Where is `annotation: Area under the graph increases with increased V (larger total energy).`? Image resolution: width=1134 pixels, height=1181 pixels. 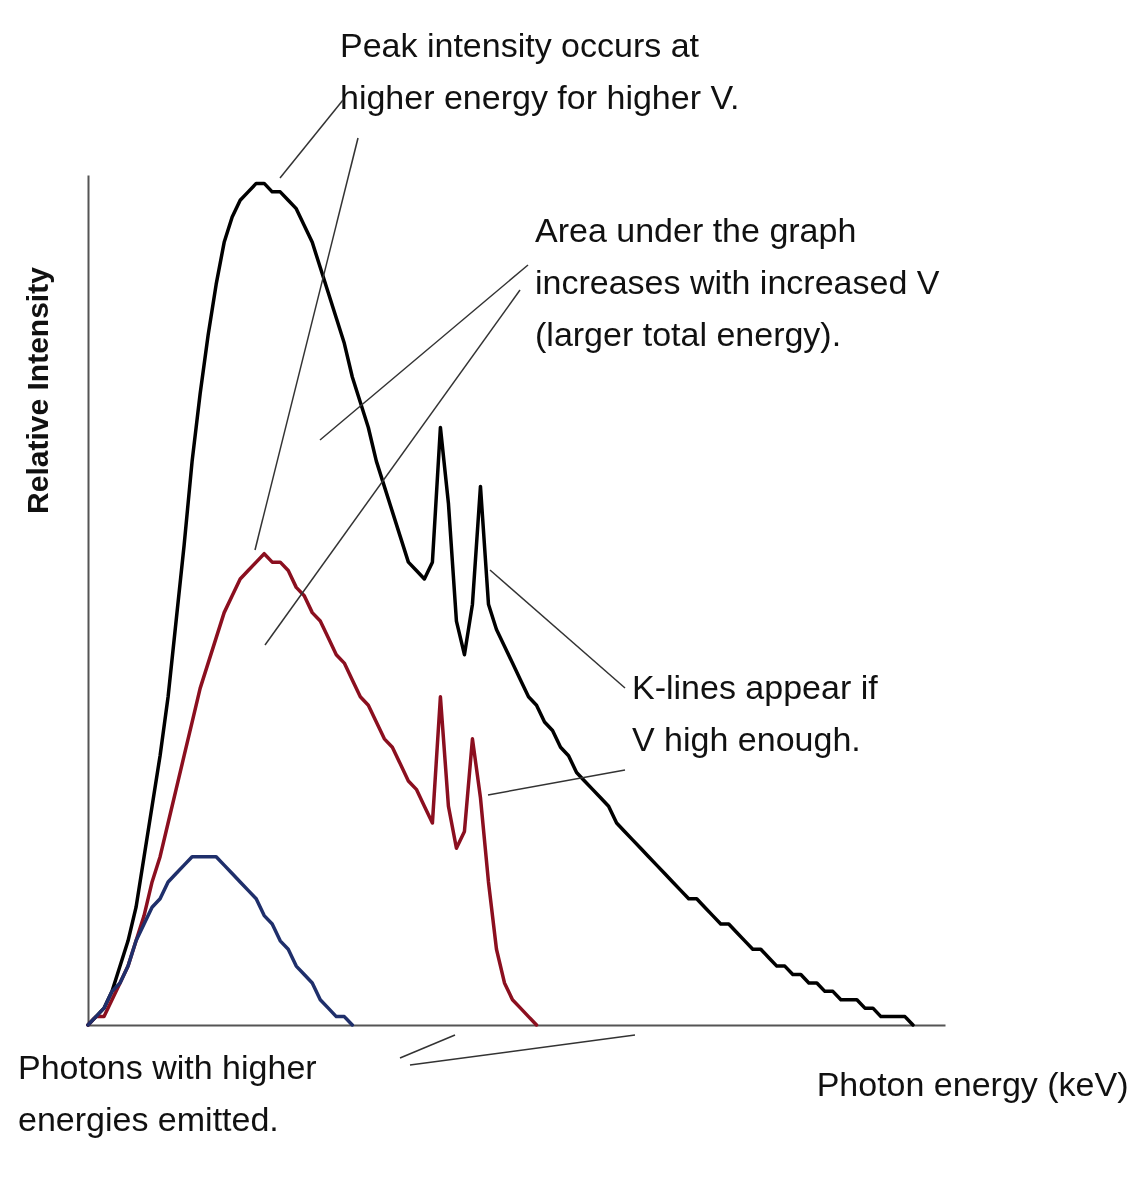 annotation: Area under the graph increases with increased V (larger total energy). is located at coordinates (737, 282).